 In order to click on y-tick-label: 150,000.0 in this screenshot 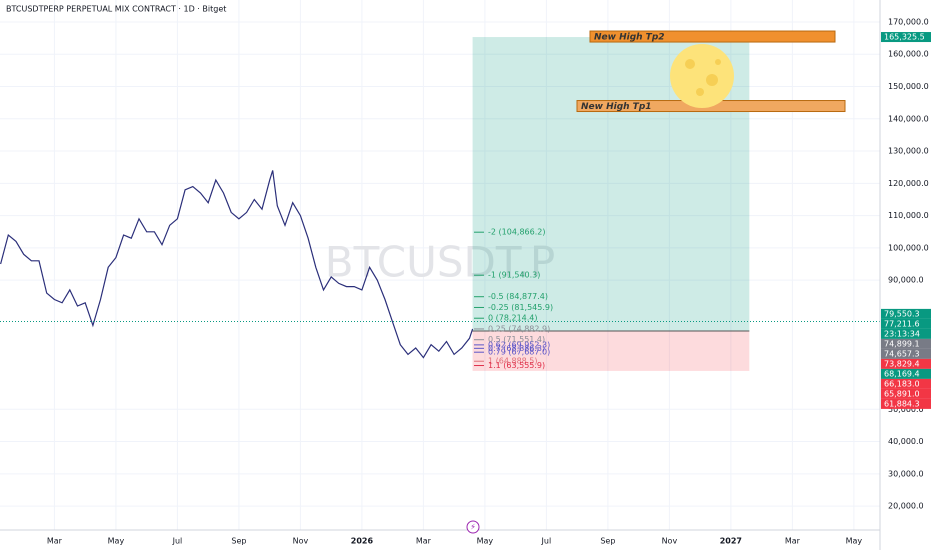, I will do `click(908, 86)`.